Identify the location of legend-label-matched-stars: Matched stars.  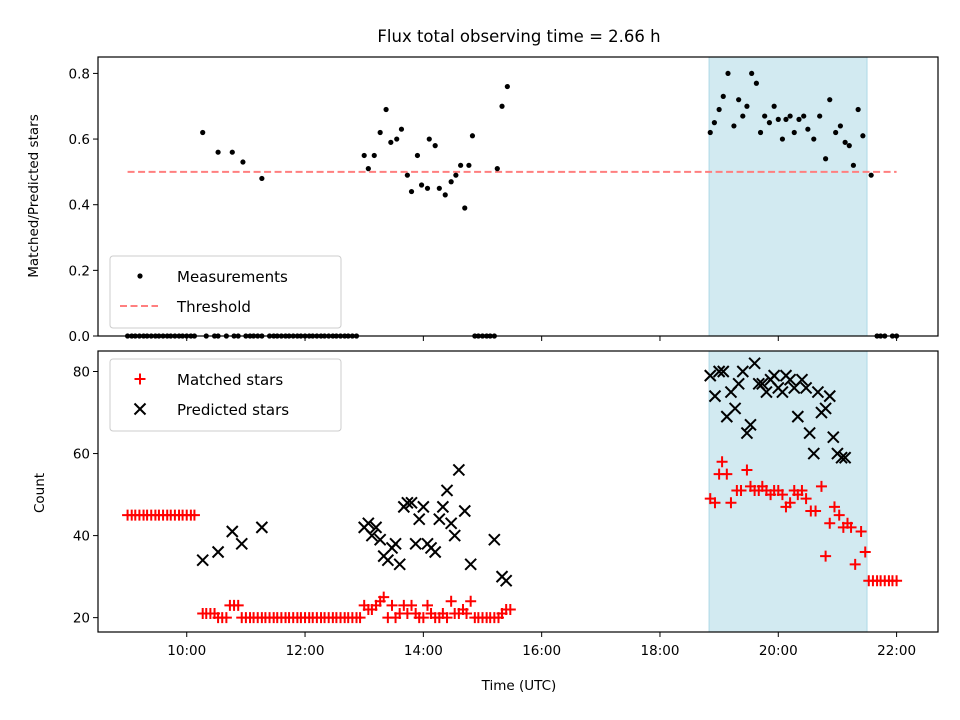
(230, 380).